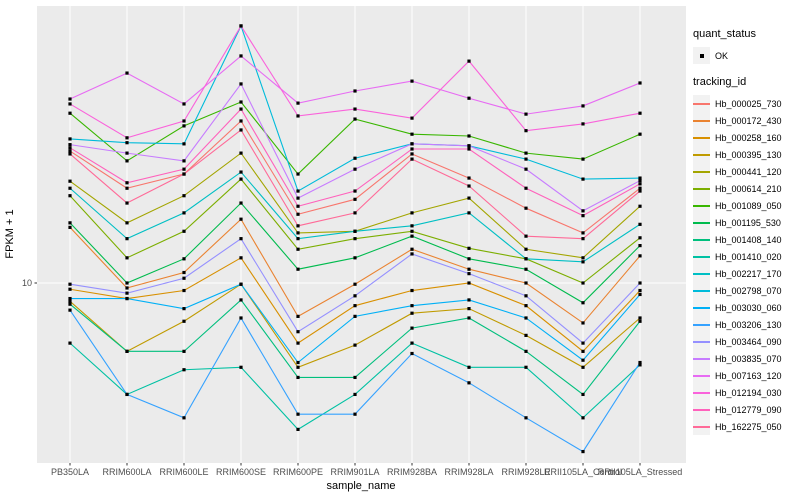  Describe the element at coordinates (720, 82) in the screenshot. I see `legend-title-tracking-id: tracking_id` at that location.